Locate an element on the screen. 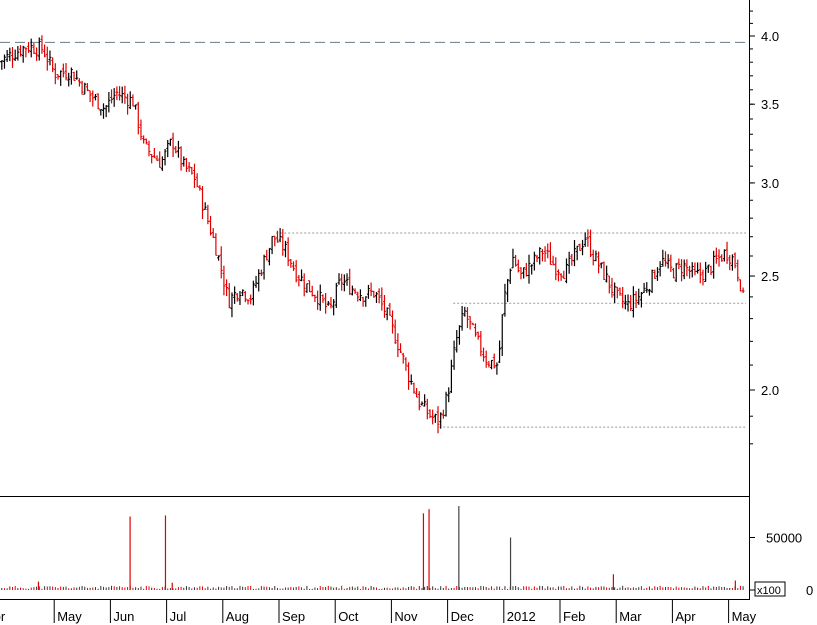 The image size is (817, 625). month-label: Mar is located at coordinates (630, 616).